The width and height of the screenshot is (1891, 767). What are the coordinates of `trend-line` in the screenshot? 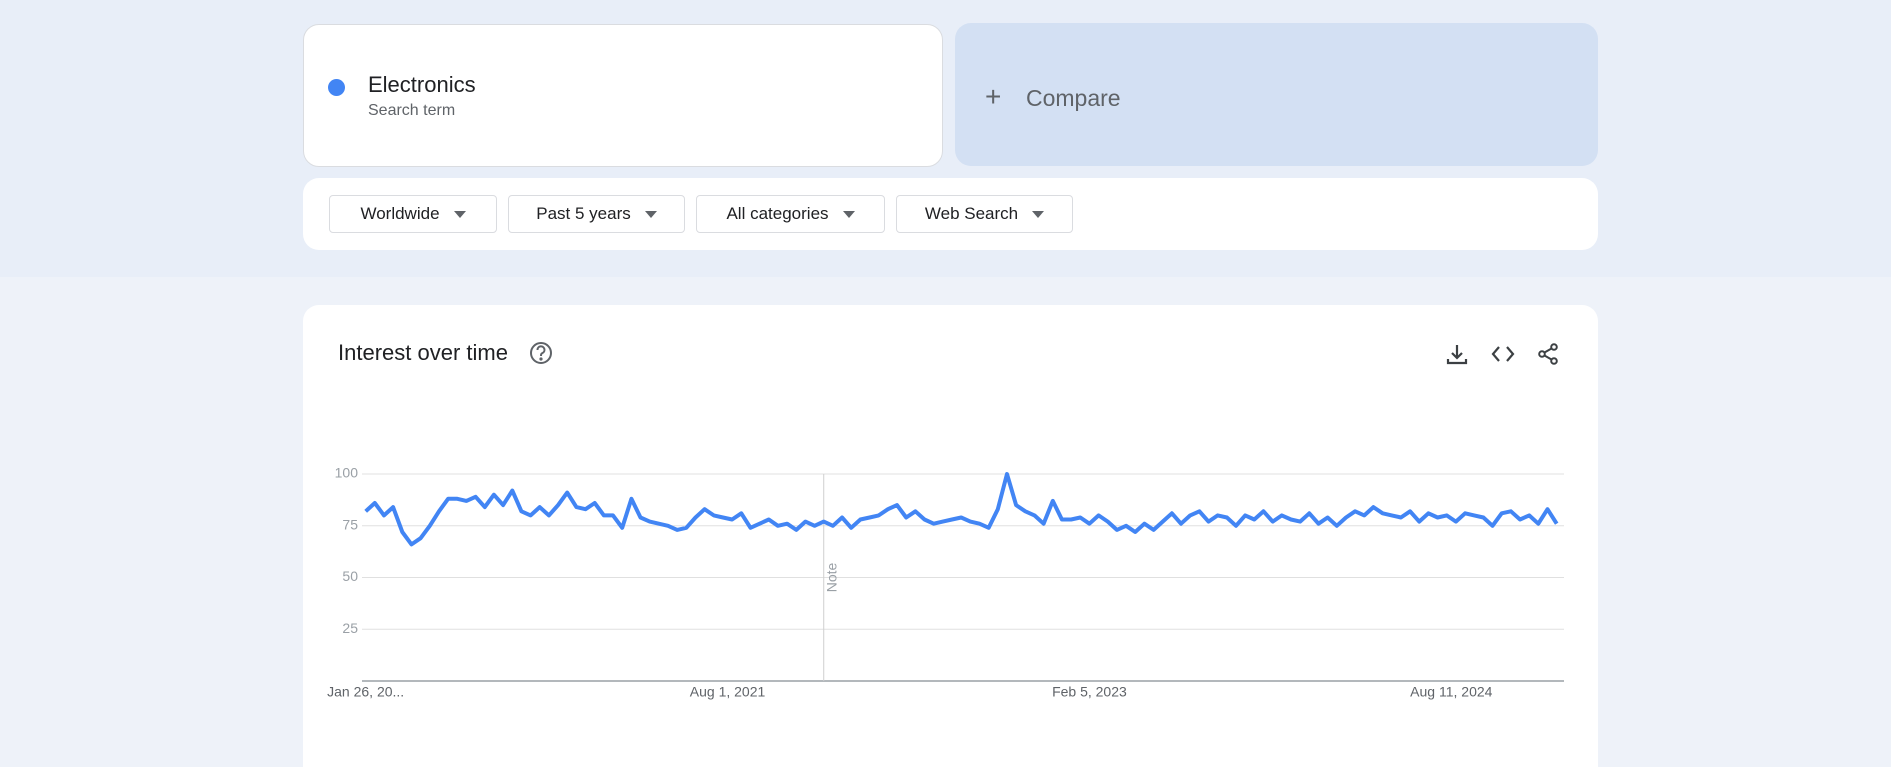 It's located at (961, 509).